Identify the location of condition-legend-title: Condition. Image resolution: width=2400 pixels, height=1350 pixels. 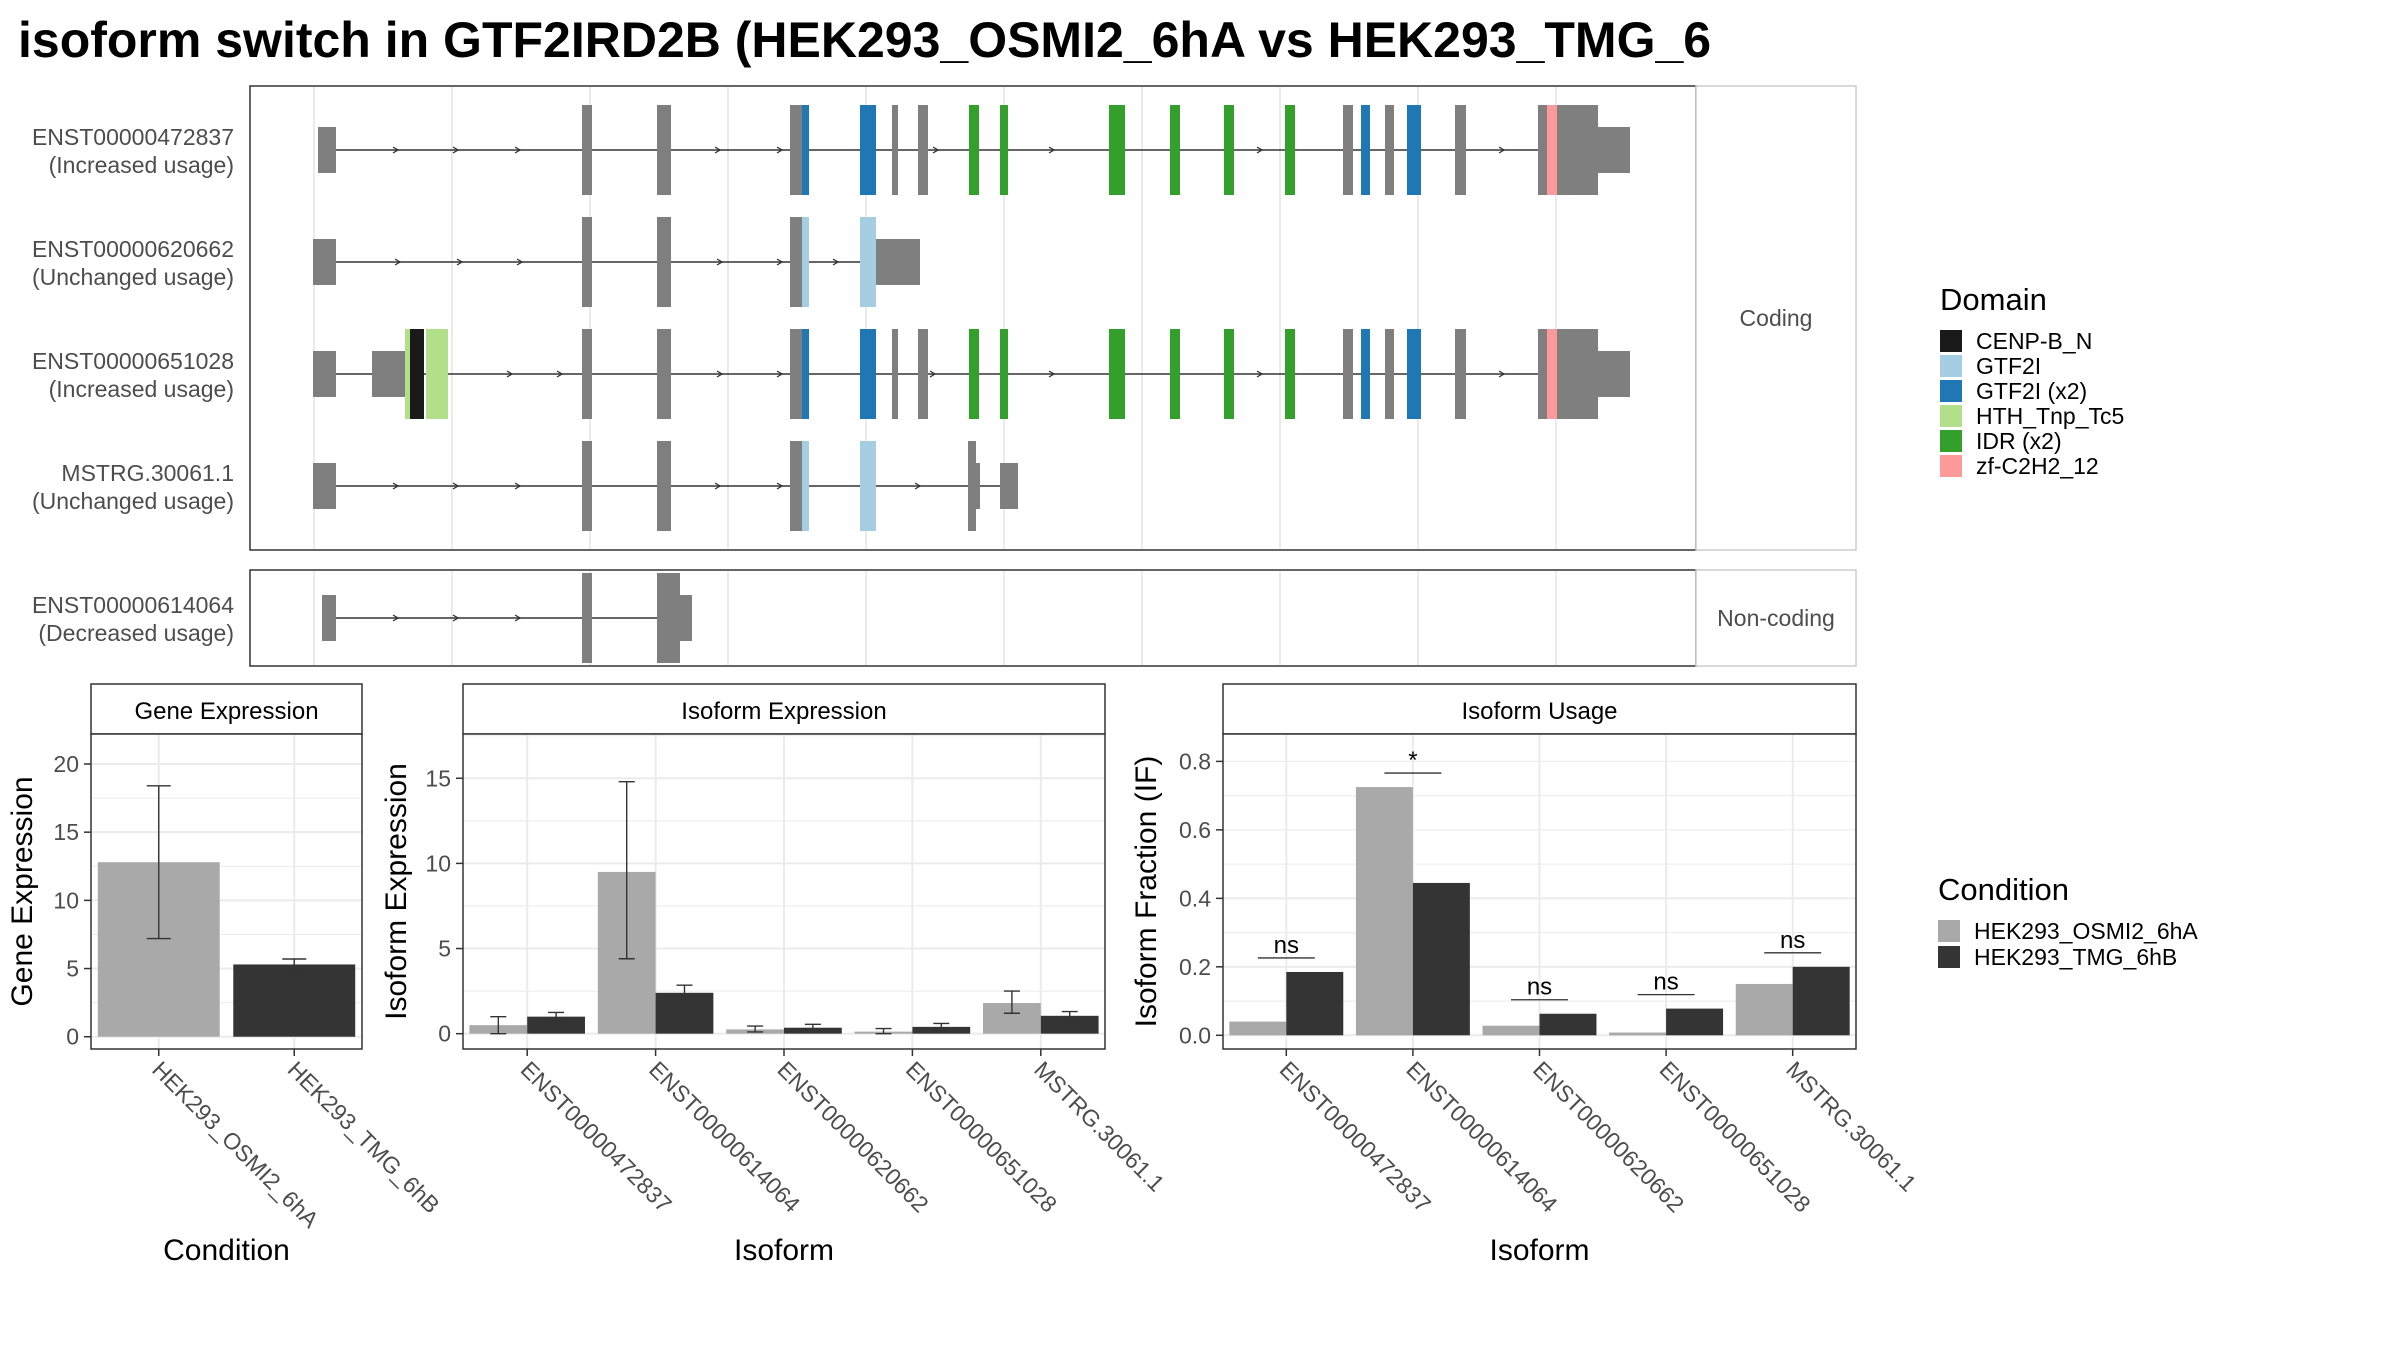
(2003, 889).